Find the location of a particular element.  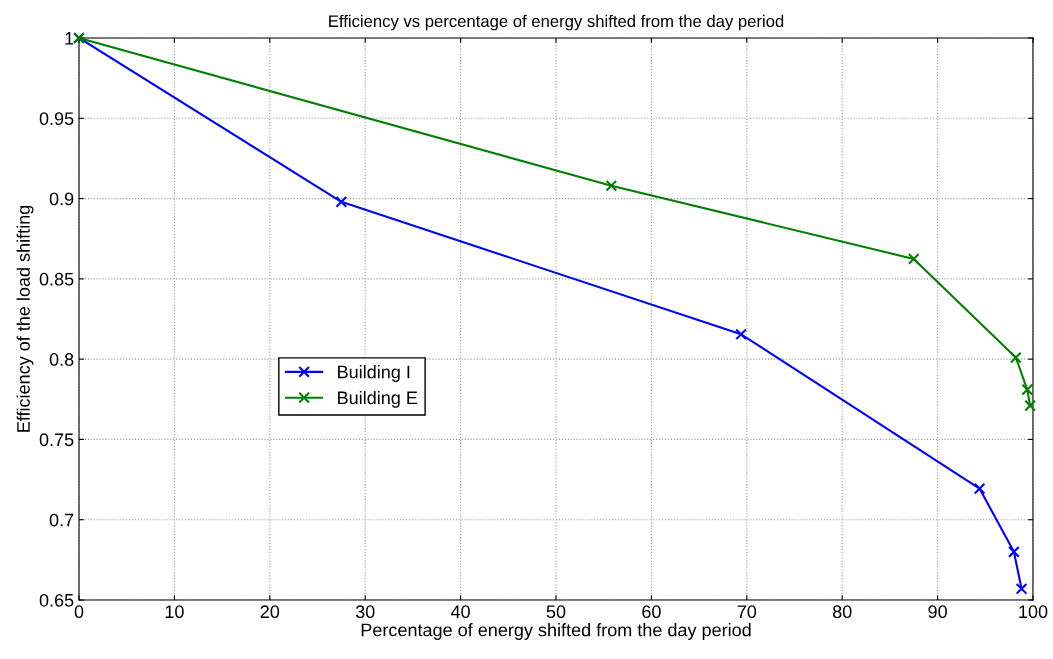

x-tick-label: 20 is located at coordinates (270, 612).